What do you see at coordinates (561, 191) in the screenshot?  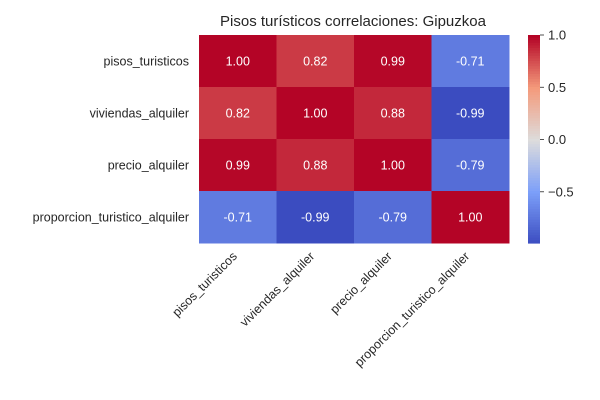 I see `colorbar-tick-label: −0.5` at bounding box center [561, 191].